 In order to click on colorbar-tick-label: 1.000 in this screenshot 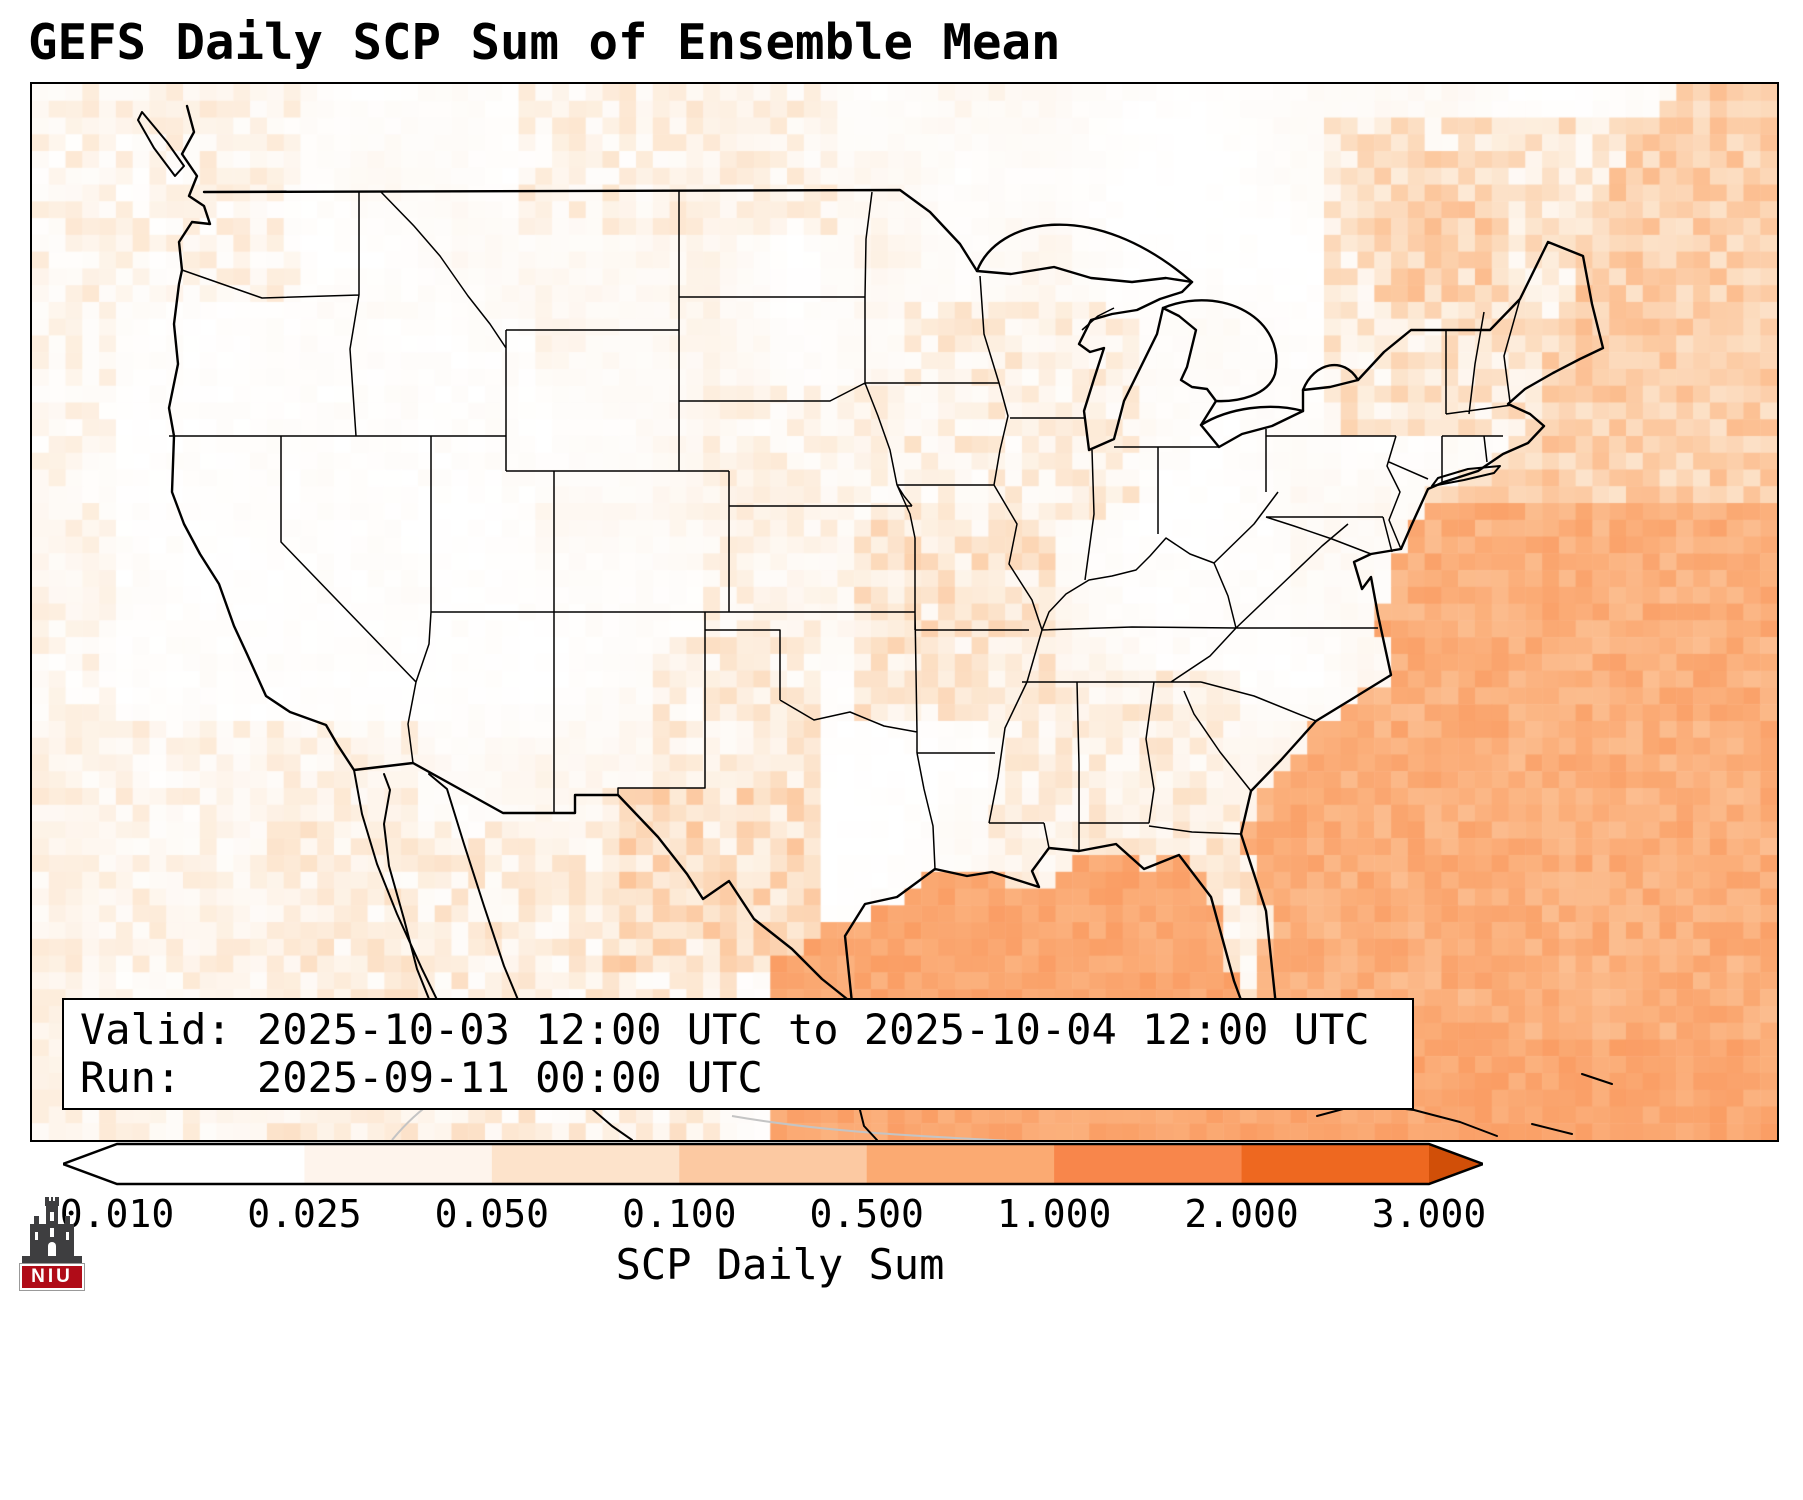, I will do `click(1054, 1214)`.